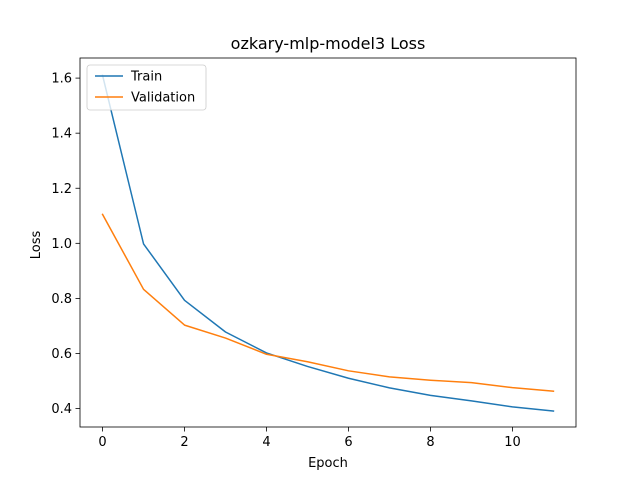 The height and width of the screenshot is (480, 640). Describe the element at coordinates (61, 354) in the screenshot. I see `y-tick-label: 0.6` at that location.